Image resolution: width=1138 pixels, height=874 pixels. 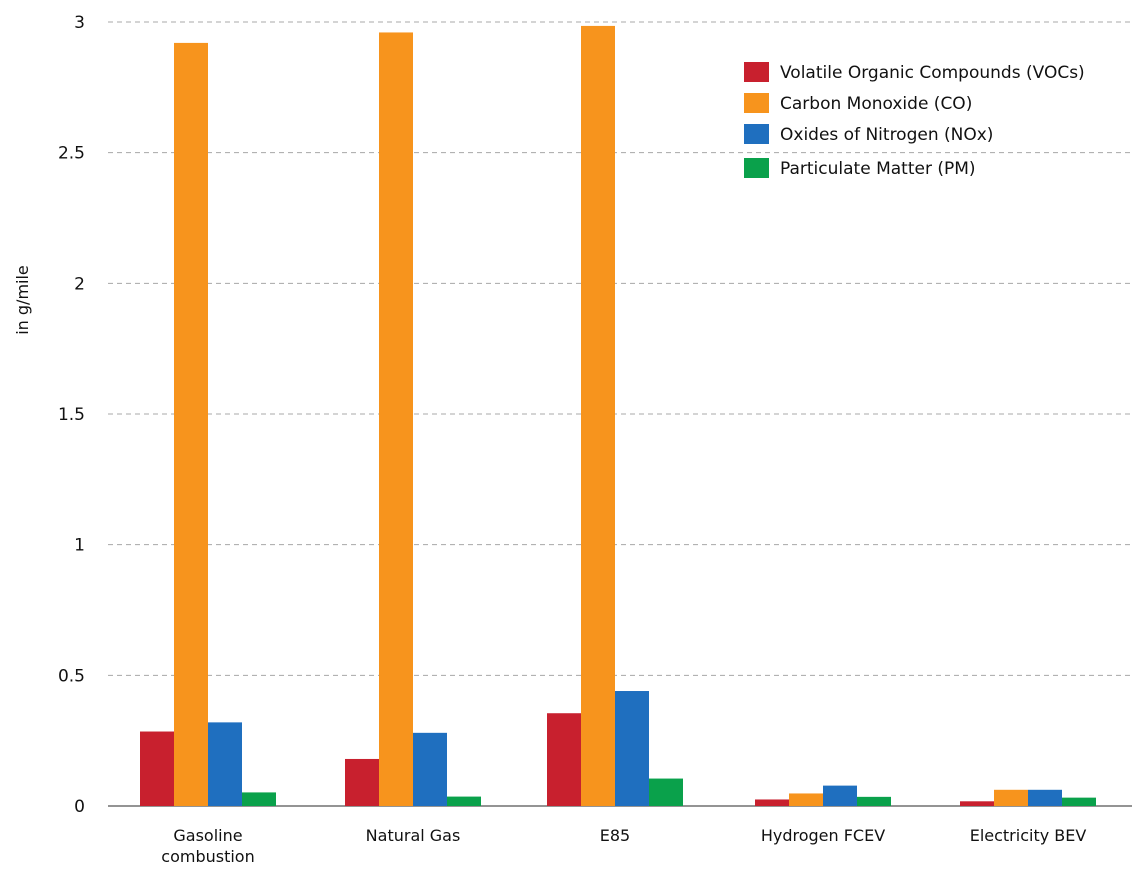 What do you see at coordinates (71, 676) in the screenshot?
I see `y-tick-label: 0.5` at bounding box center [71, 676].